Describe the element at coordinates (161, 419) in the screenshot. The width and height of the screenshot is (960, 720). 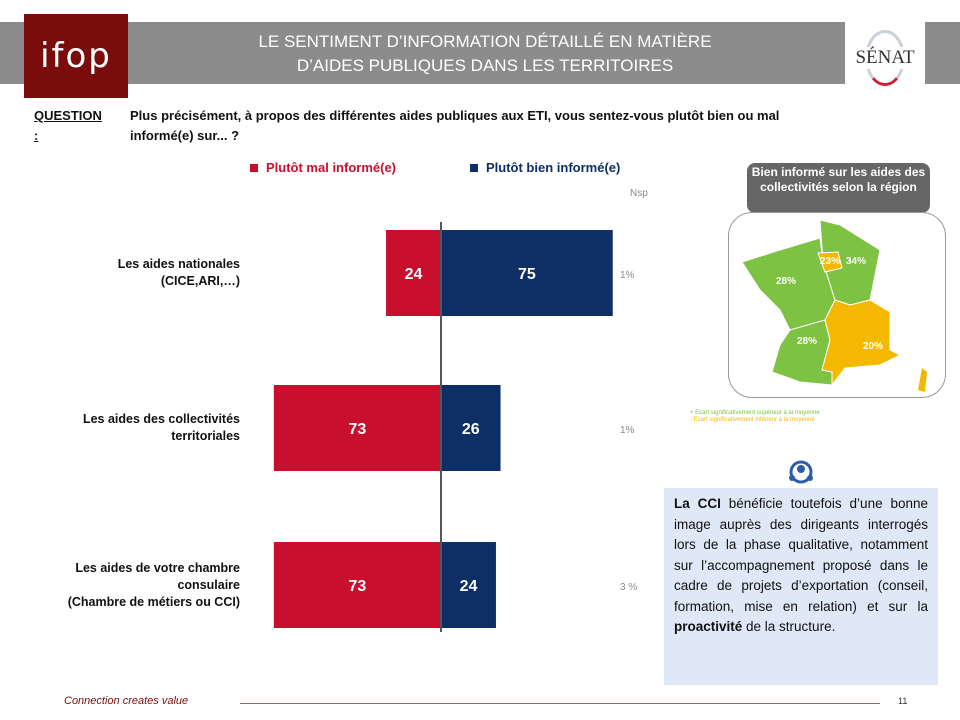
I see `category-label-line: Les aides des collectivités` at that location.